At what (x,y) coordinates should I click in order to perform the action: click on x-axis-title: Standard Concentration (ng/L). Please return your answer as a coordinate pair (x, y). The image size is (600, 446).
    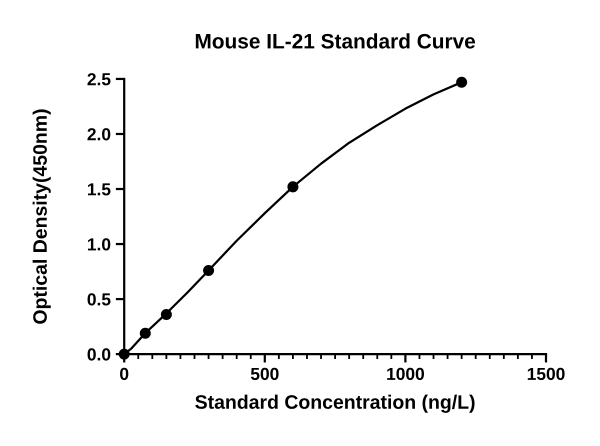
    Looking at the image, I should click on (335, 403).